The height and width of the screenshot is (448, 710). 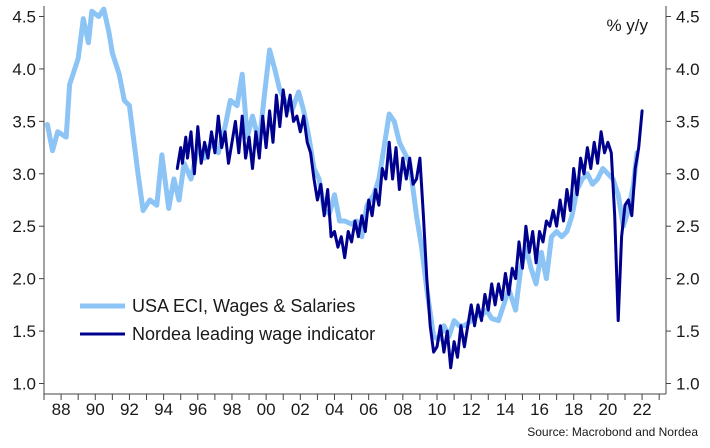 I want to click on legend-label-nordea: Nordea leading wage indicator, so click(x=253, y=334).